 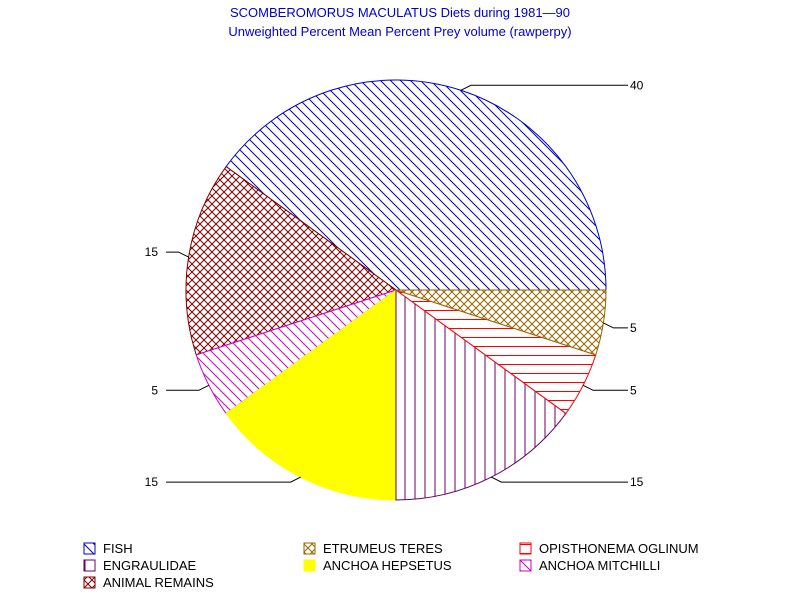 I want to click on legend-swatch-anchoa-mitchilli, so click(x=525, y=565).